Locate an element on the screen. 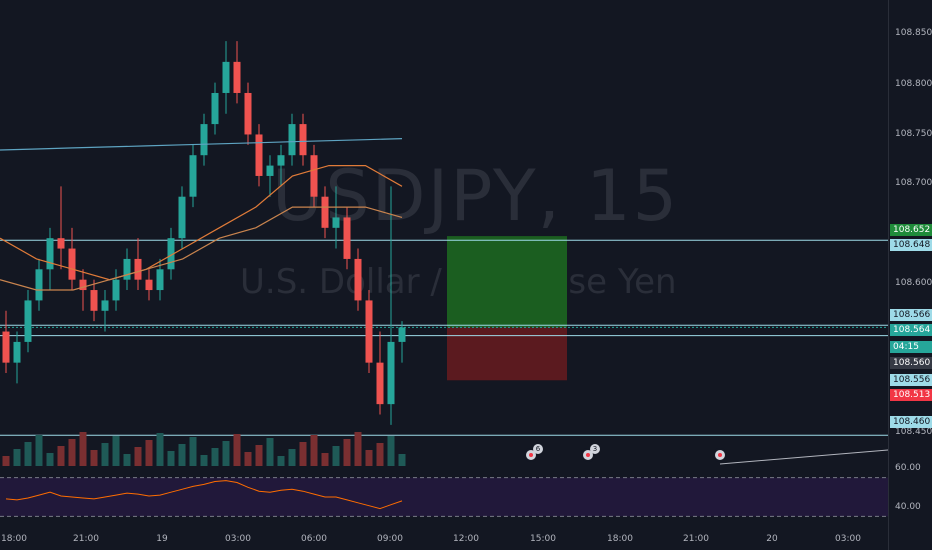 The height and width of the screenshot is (550, 932). last-price-label: 108.564 is located at coordinates (911, 330).